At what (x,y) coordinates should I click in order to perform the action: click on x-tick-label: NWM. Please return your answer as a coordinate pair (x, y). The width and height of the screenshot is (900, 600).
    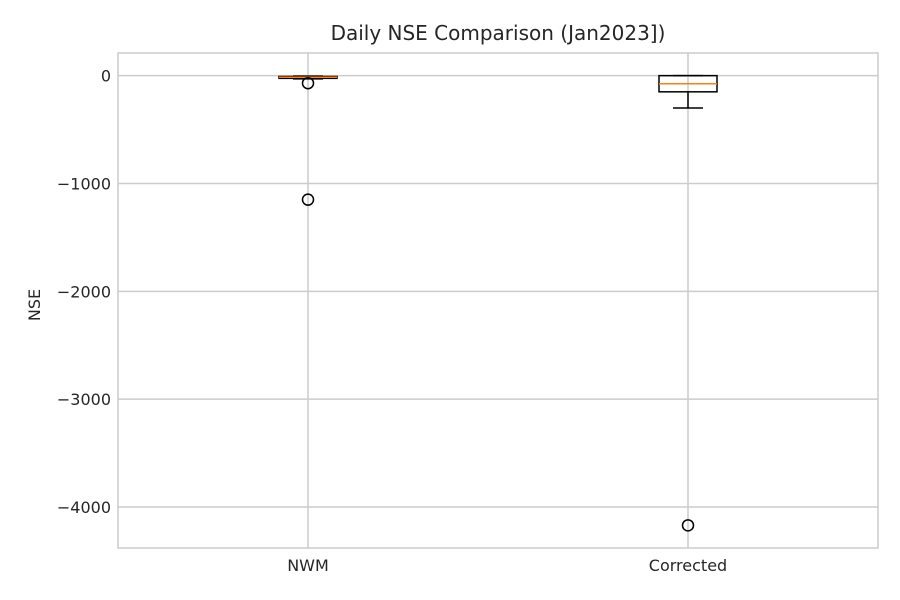
    Looking at the image, I should click on (308, 565).